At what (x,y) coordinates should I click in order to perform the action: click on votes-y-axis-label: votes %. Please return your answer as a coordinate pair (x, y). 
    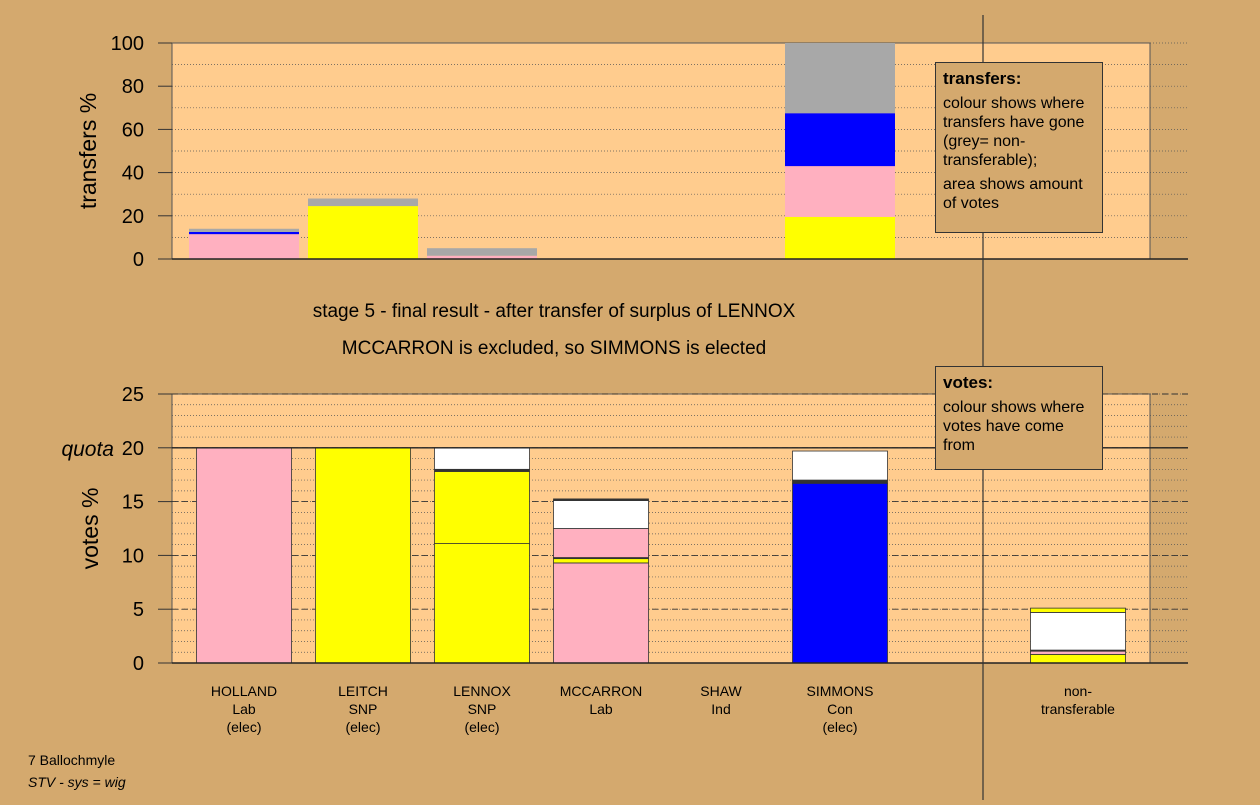
    Looking at the image, I should click on (90, 529).